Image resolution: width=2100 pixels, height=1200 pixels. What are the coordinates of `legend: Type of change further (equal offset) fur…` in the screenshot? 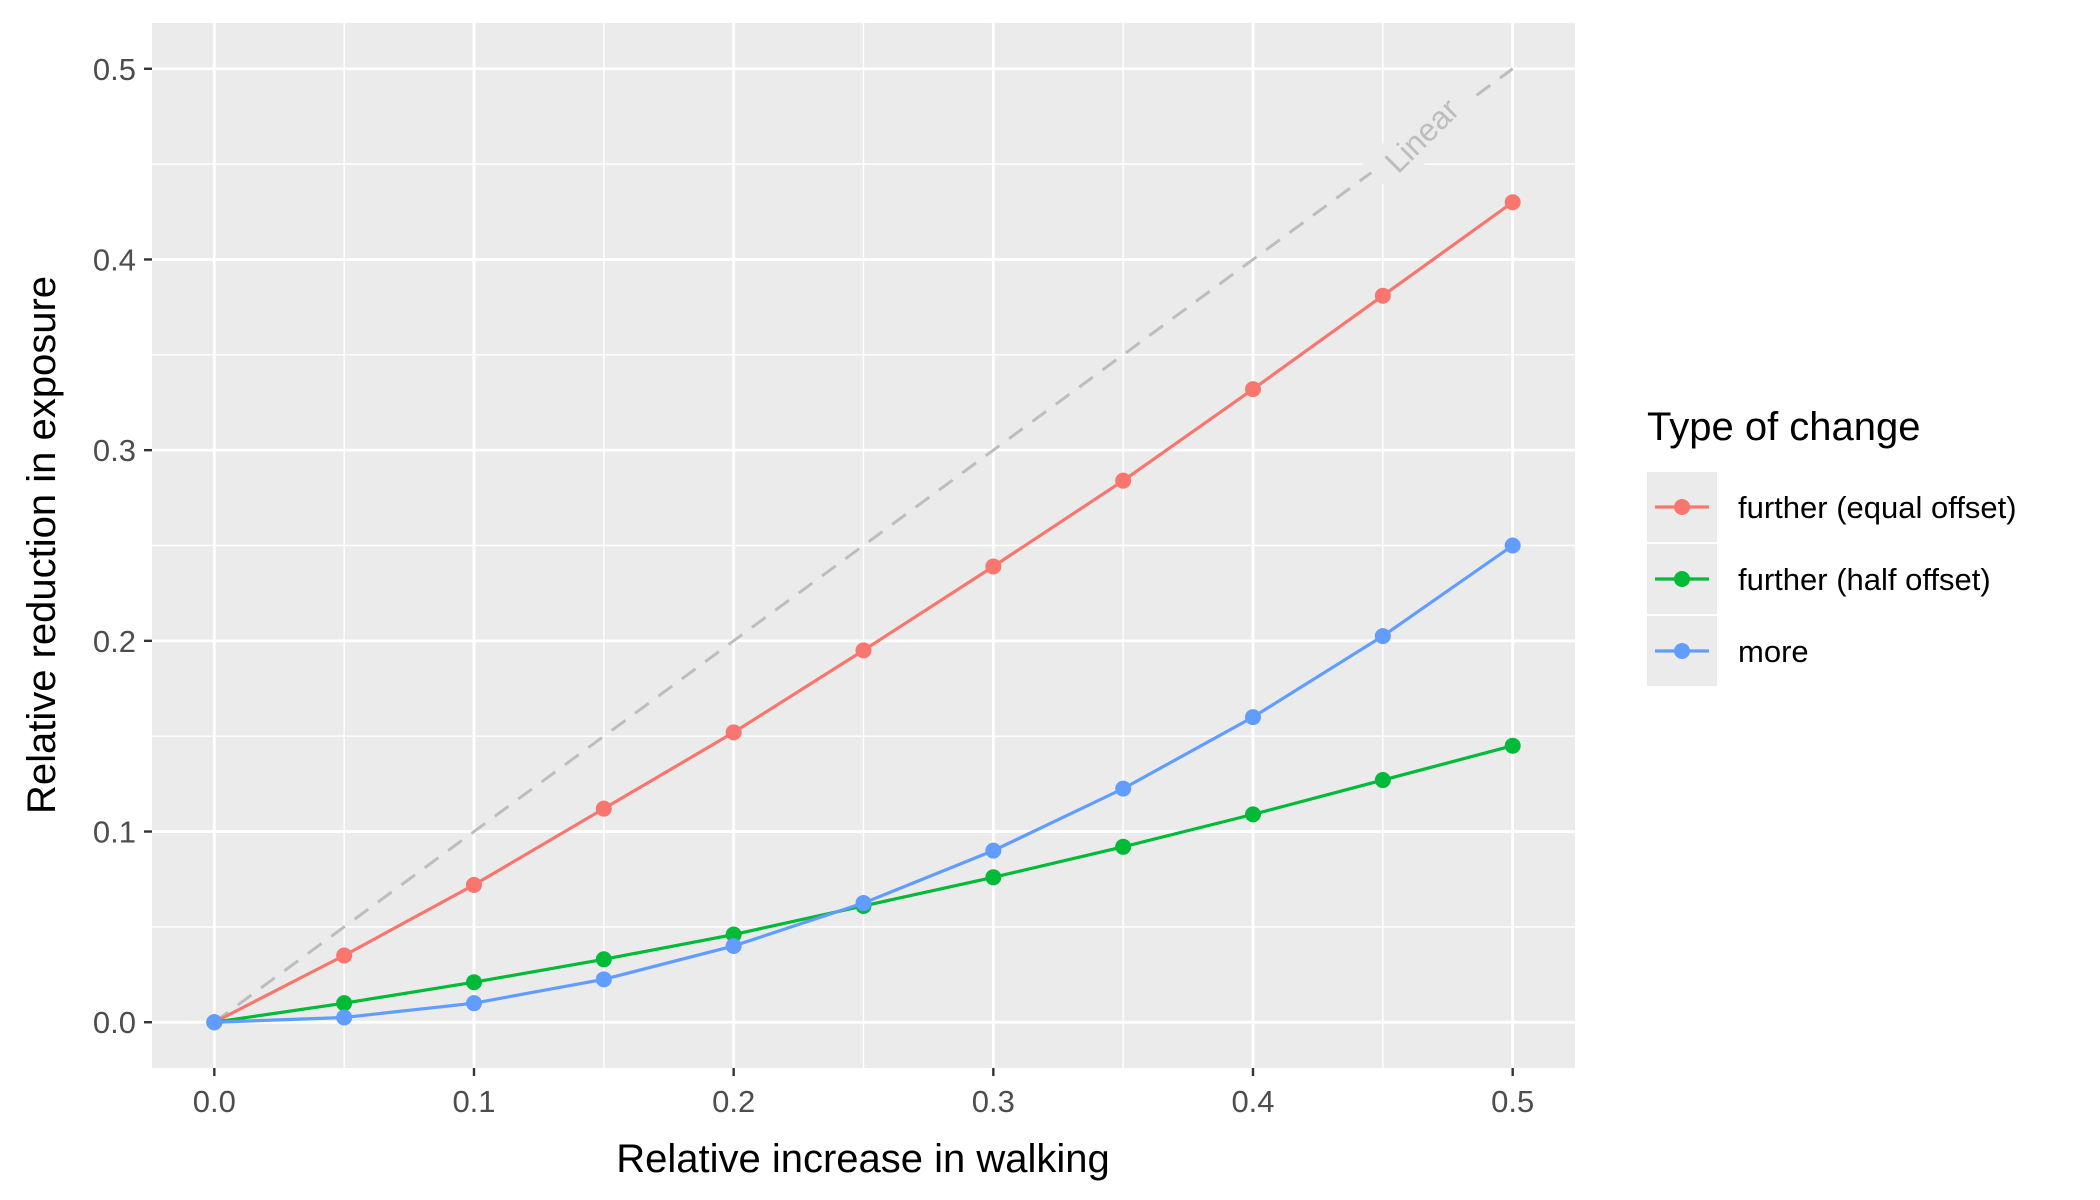 It's located at (1832, 545).